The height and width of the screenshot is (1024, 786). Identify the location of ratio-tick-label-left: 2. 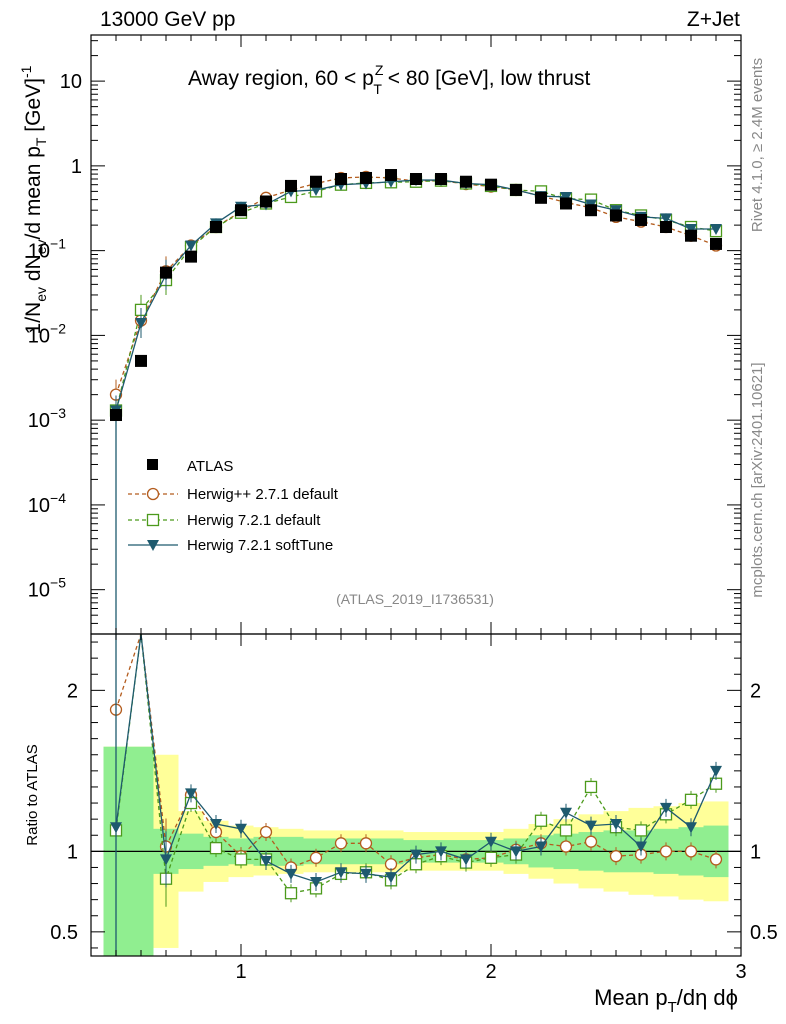
(72, 691).